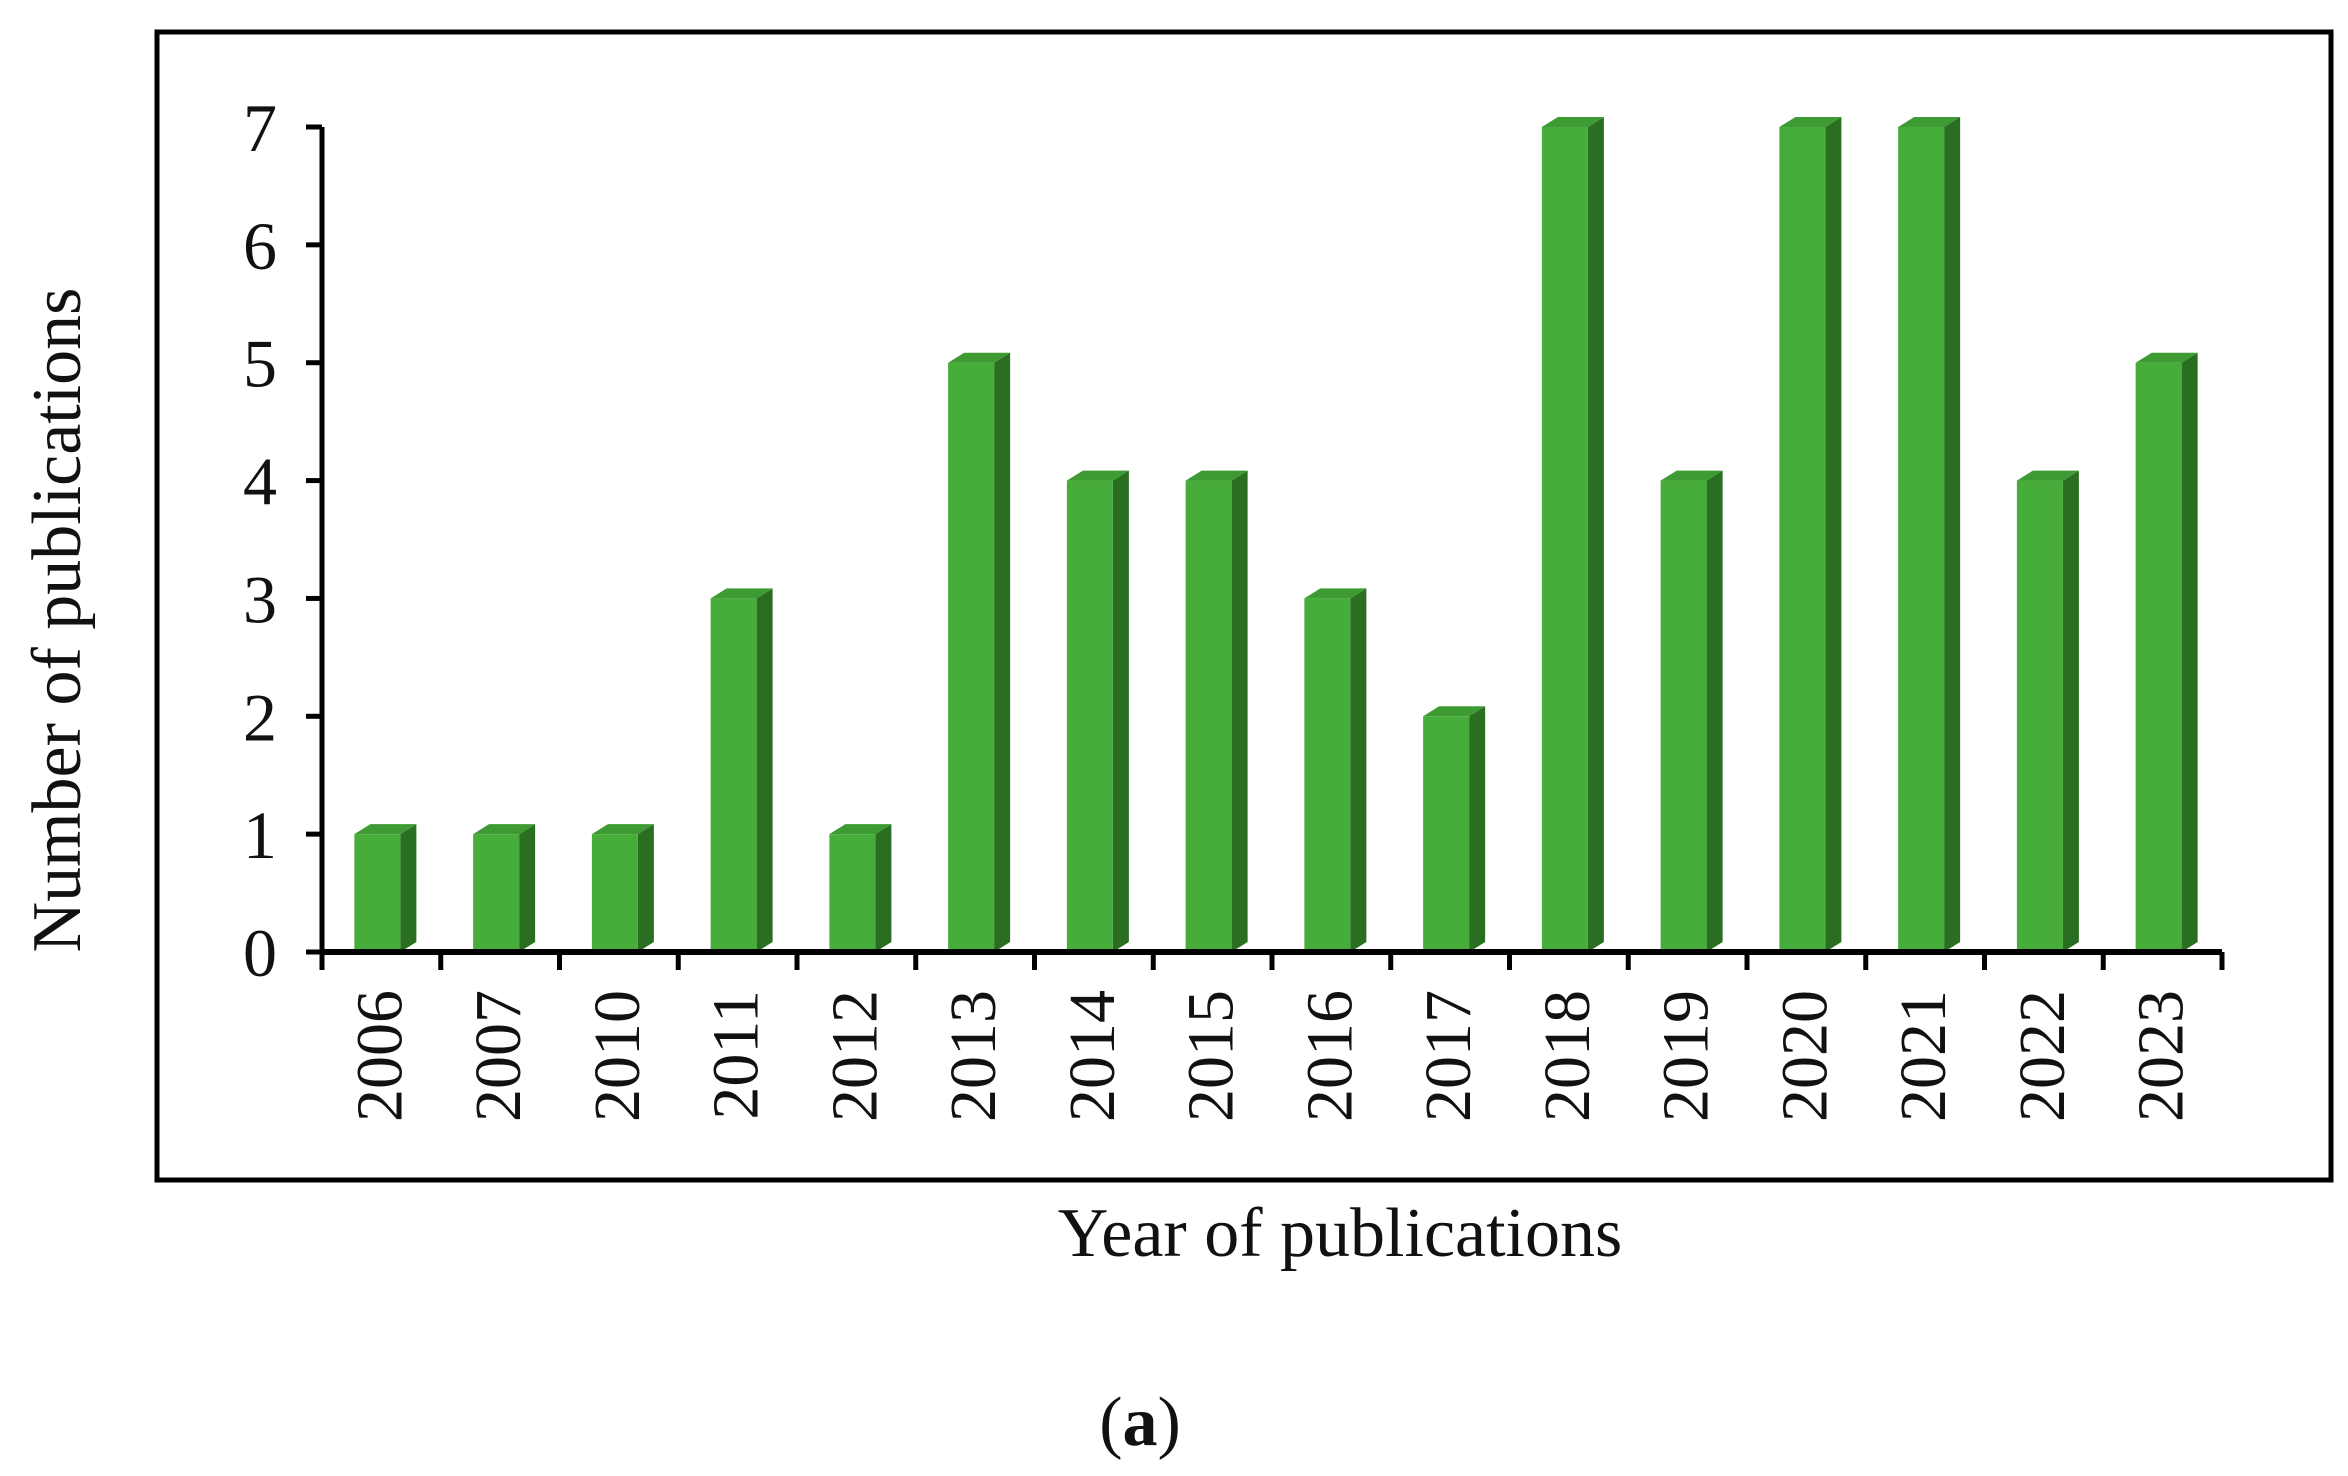 The image size is (2348, 1476). What do you see at coordinates (973, 1056) in the screenshot?
I see `x-tick-label: 2013` at bounding box center [973, 1056].